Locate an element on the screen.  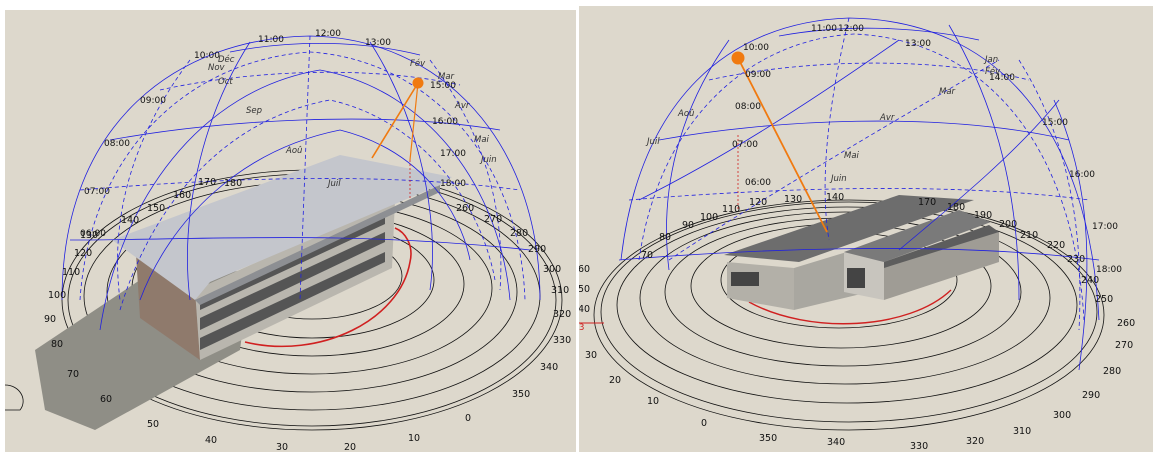
month-label: Sep is located at coordinates (254, 111).